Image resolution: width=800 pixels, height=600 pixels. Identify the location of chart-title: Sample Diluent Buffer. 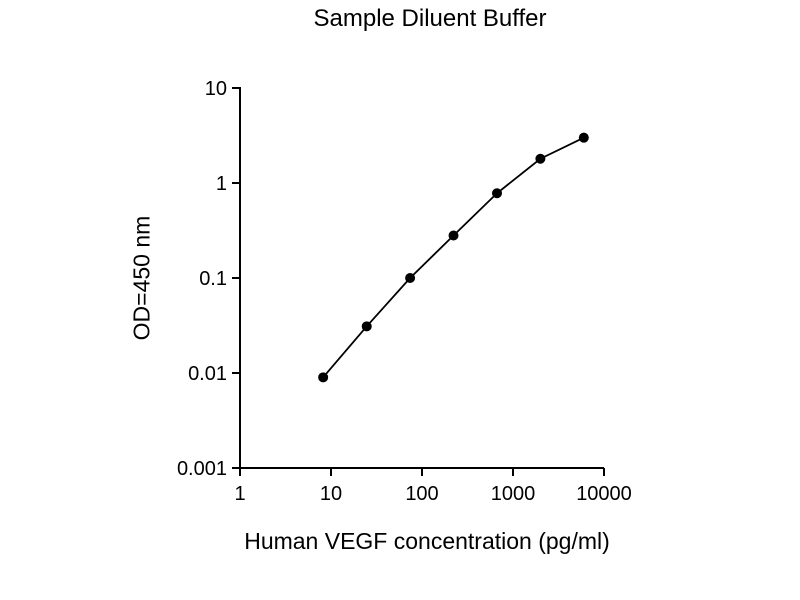
(430, 18).